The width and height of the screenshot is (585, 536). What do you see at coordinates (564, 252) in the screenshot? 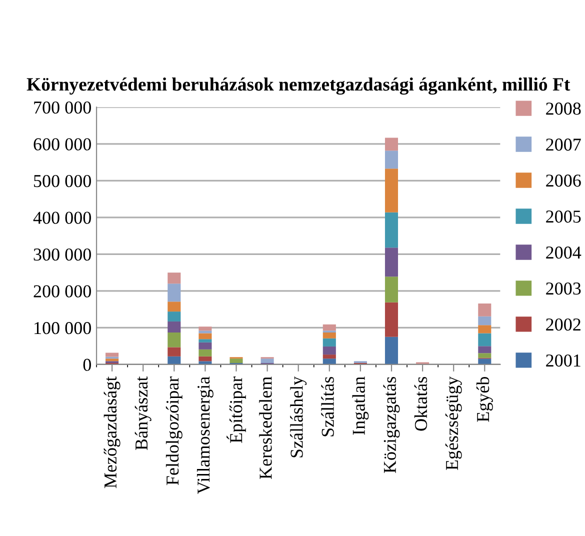
I see `legend-label: 2004` at bounding box center [564, 252].